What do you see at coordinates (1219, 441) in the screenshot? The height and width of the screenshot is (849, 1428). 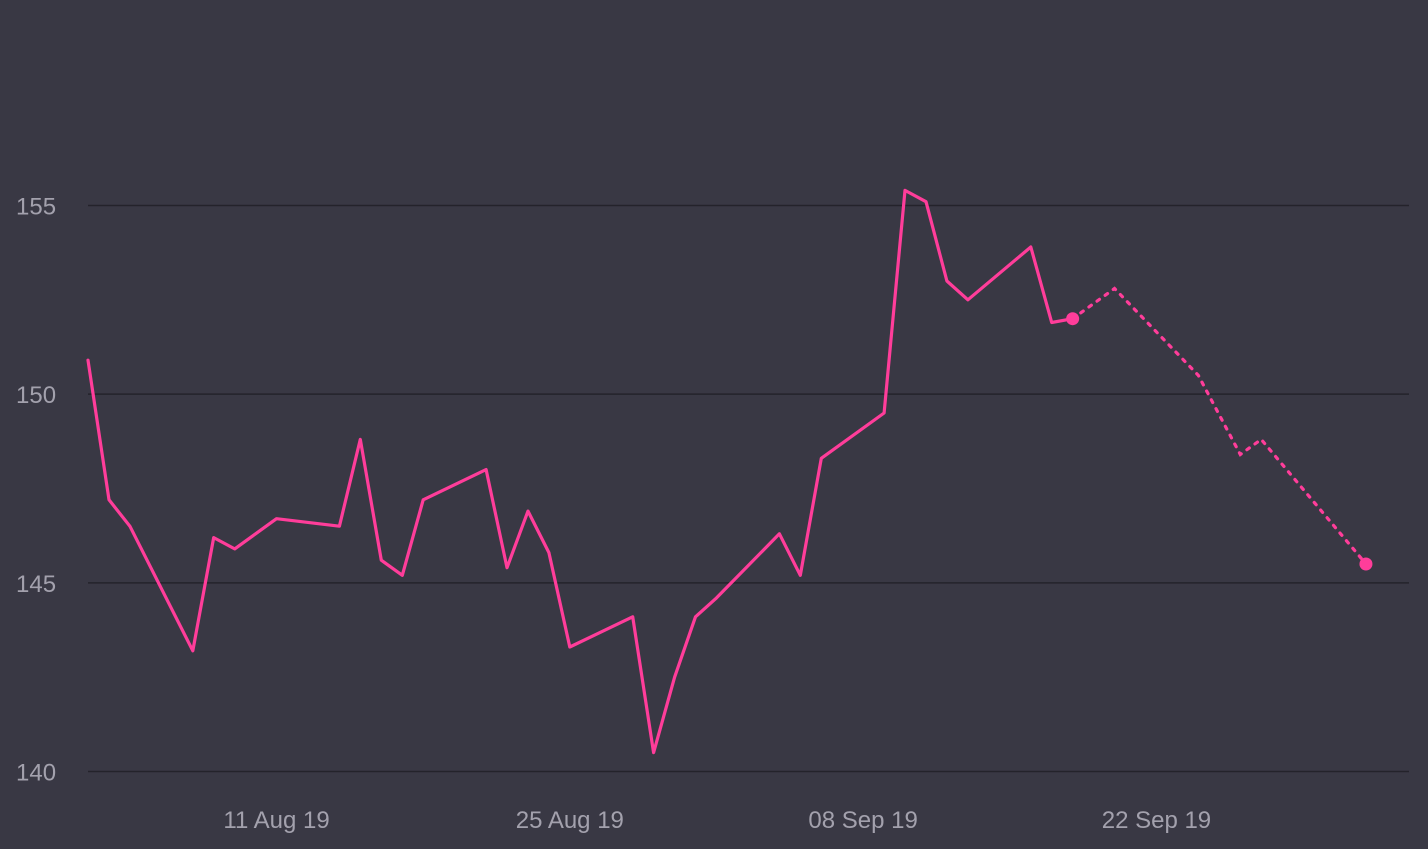 I see `marker-layer` at bounding box center [1219, 441].